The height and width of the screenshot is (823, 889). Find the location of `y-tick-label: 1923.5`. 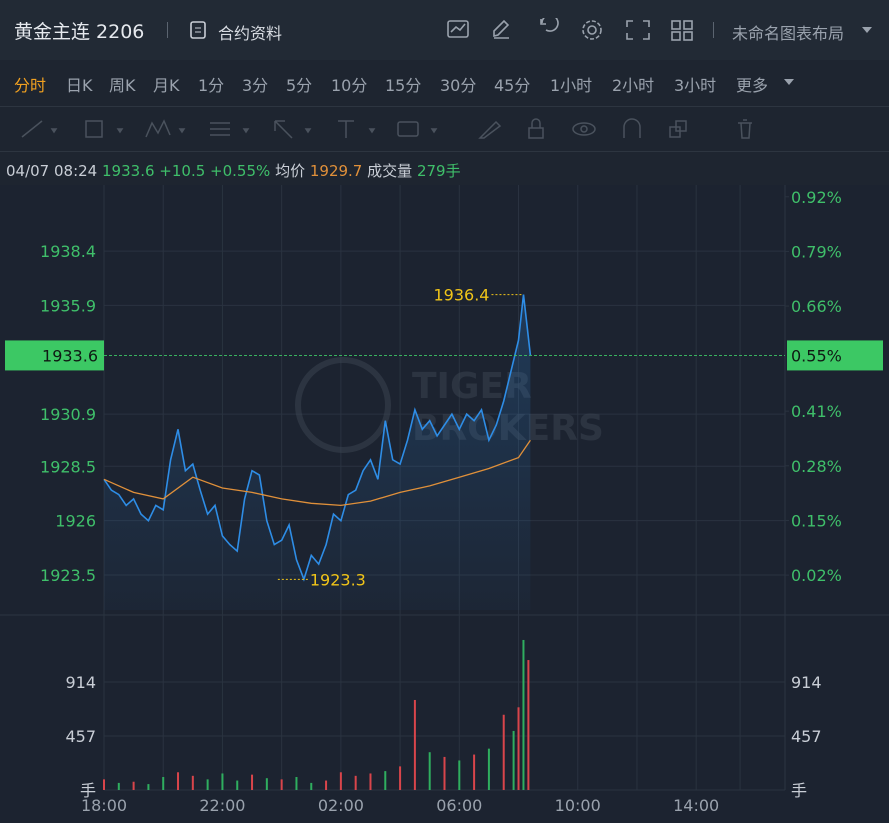

y-tick-label: 1923.5 is located at coordinates (68, 575).